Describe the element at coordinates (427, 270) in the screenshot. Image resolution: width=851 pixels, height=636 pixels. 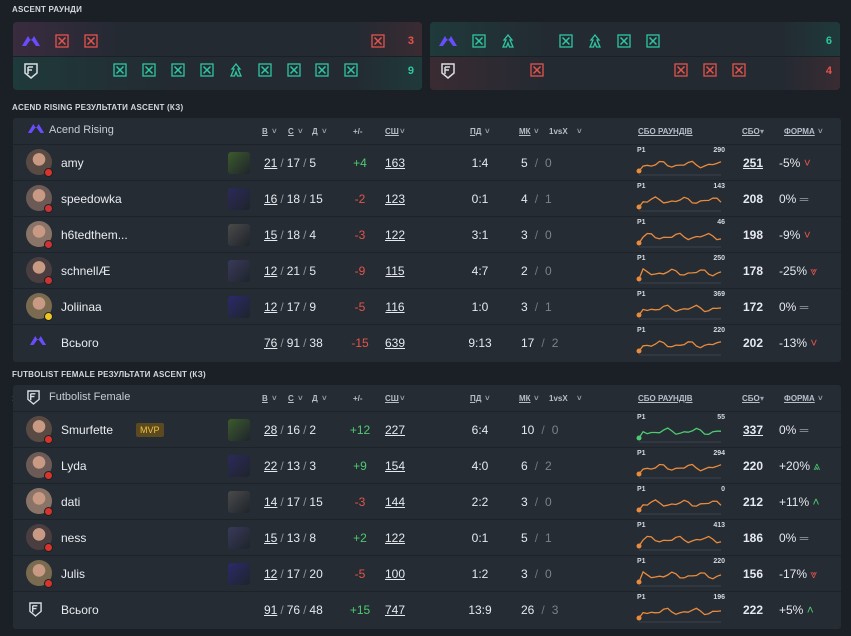
I see `player-row: schnellÆ 12/21/5 -9 115 4:7 2/0 P1 250 178 -25% ⩔` at that location.